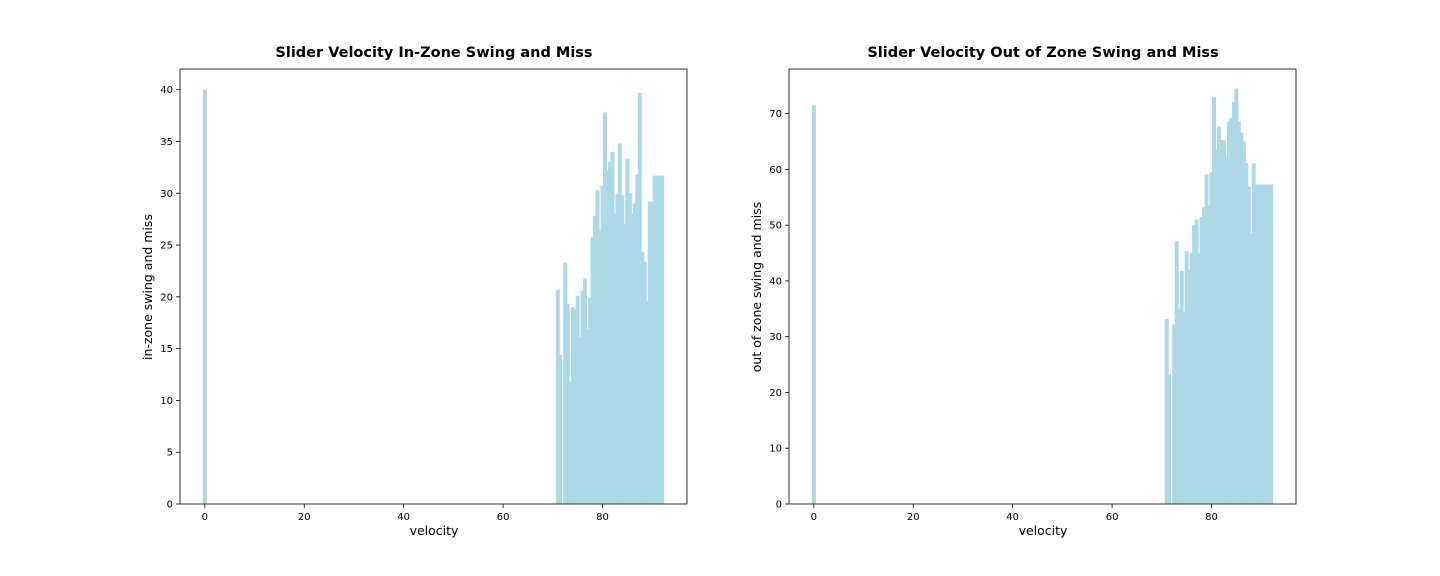 Image resolution: width=1440 pixels, height=576 pixels. What do you see at coordinates (775, 226) in the screenshot?
I see `y-tick-label: 50` at bounding box center [775, 226].